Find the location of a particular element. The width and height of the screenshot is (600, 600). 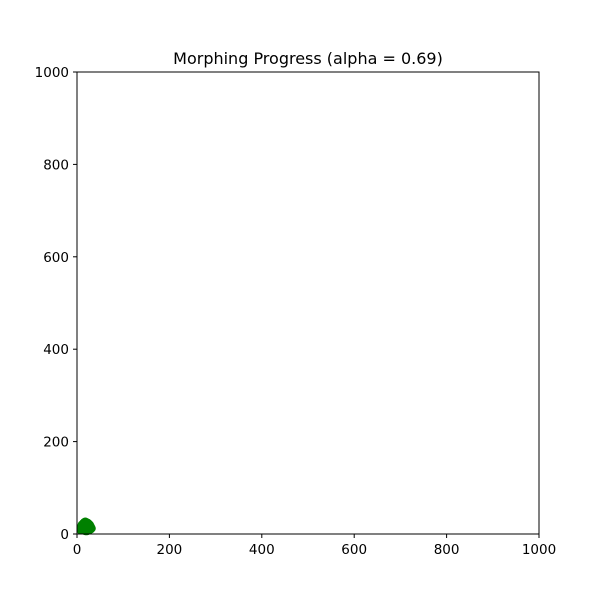

y-tick-label: 1000 is located at coordinates (52, 73).